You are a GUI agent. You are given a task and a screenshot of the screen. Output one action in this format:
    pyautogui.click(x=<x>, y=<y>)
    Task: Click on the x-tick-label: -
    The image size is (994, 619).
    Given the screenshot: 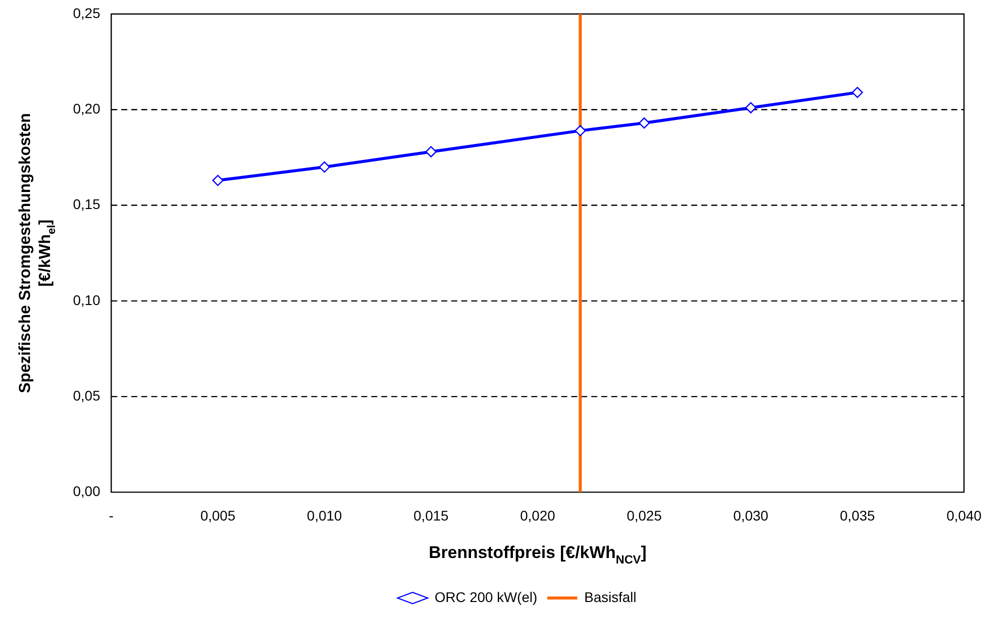 What is the action you would take?
    pyautogui.click(x=111, y=515)
    